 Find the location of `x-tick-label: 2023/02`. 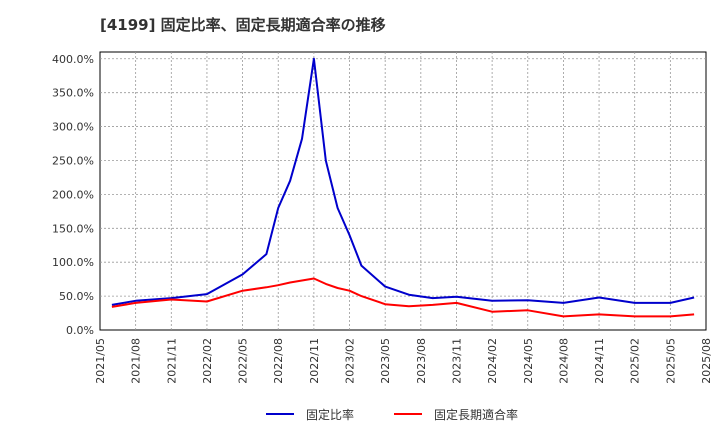

x-tick-label: 2023/02 is located at coordinates (350, 361).